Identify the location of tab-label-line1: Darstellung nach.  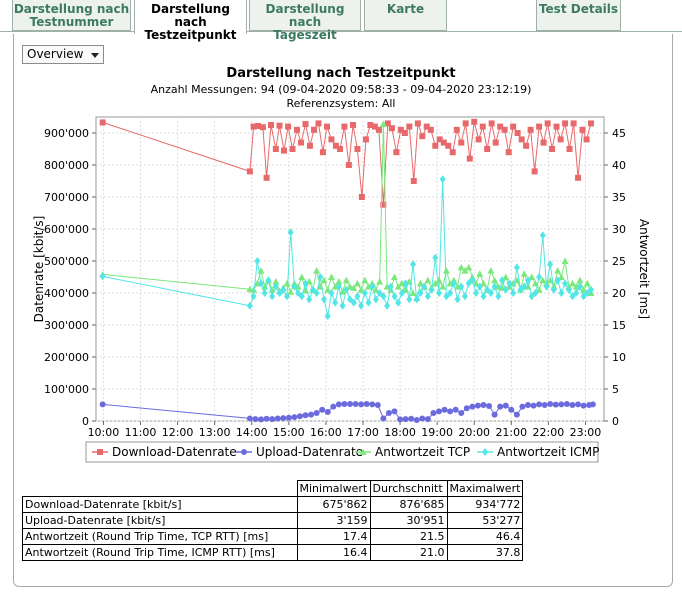
(190, 15).